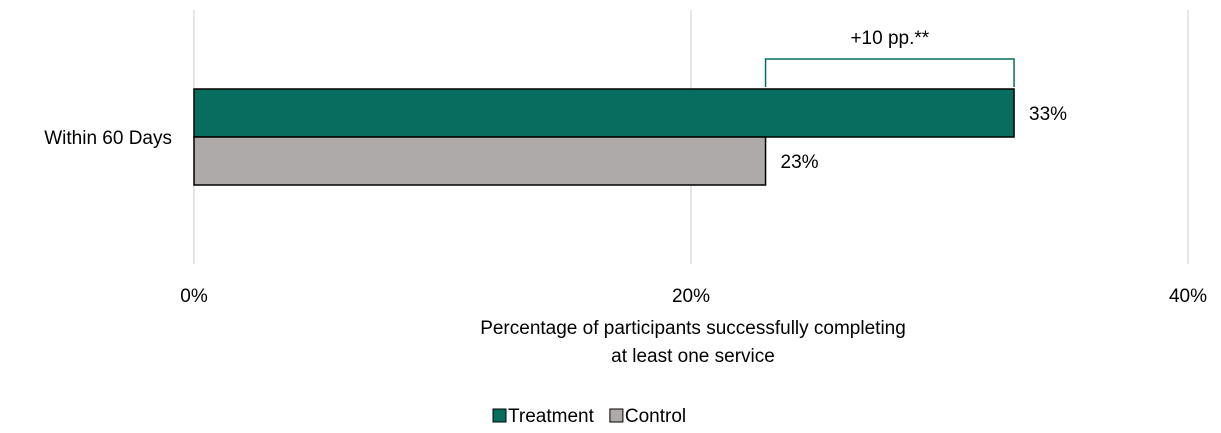  I want to click on legend-swatch-control, so click(616, 415).